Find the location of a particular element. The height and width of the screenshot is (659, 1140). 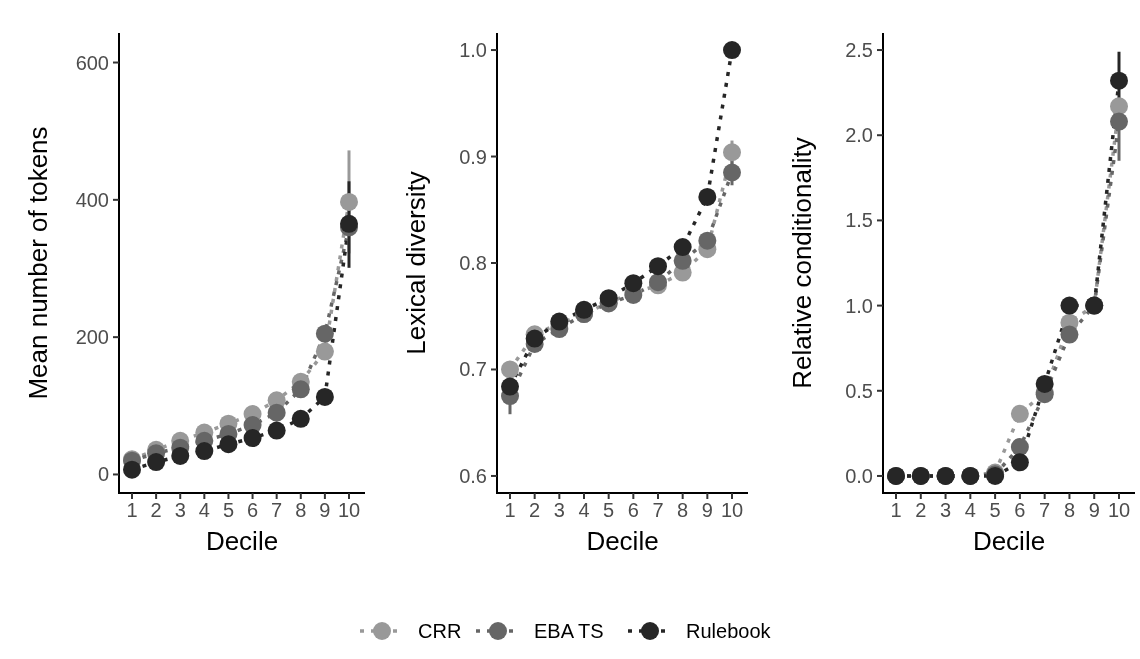

y-tick-label: 0.5 is located at coordinates (859, 390).